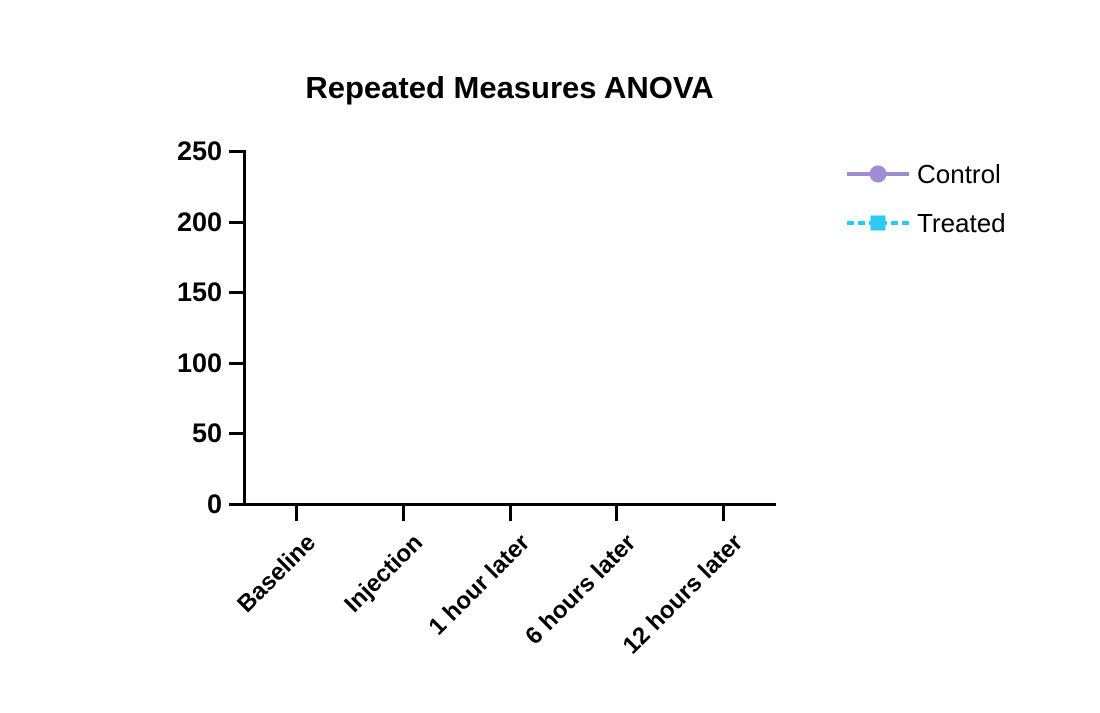 The image size is (1100, 713). Describe the element at coordinates (199, 362) in the screenshot. I see `y-axis-tick-label: 100` at that location.